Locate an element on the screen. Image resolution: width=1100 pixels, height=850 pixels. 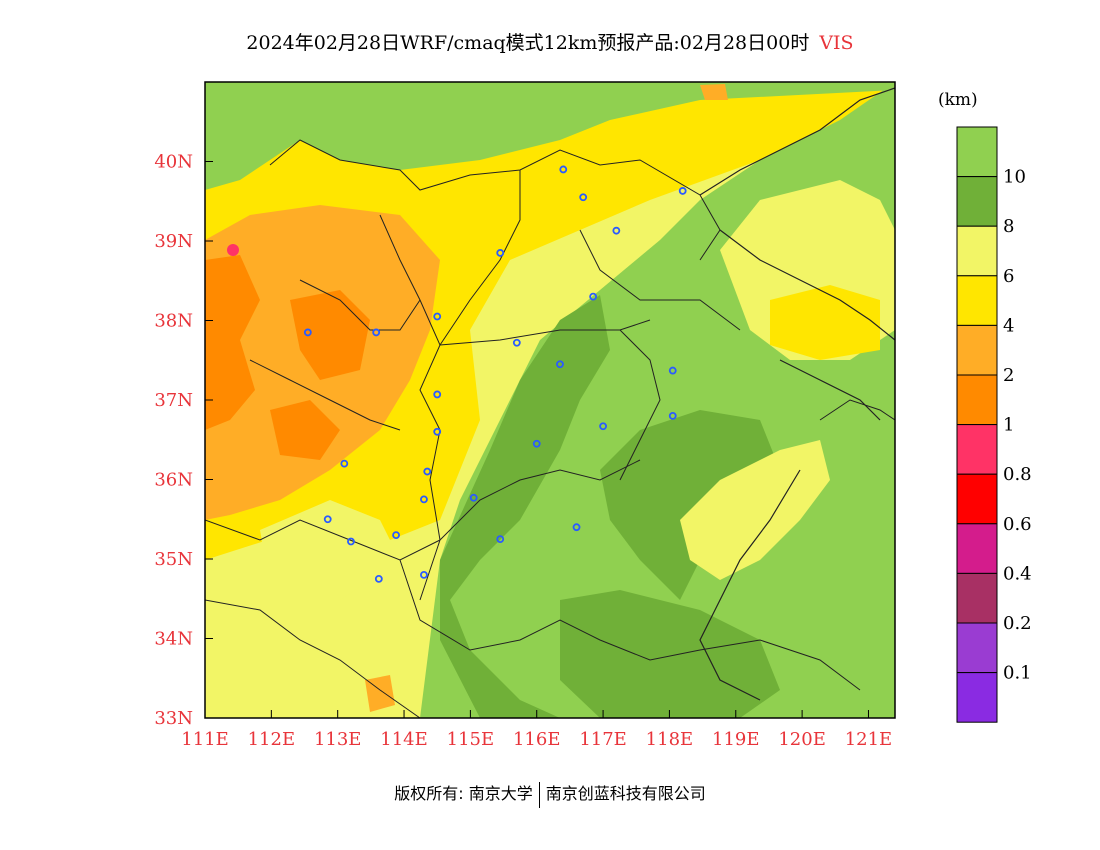
lat-tick-label: 33N is located at coordinates (173, 718).